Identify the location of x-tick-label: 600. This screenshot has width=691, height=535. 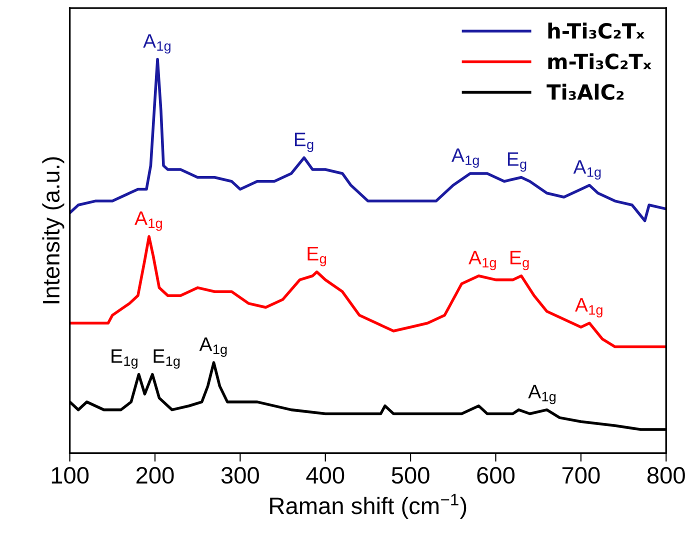
(496, 475).